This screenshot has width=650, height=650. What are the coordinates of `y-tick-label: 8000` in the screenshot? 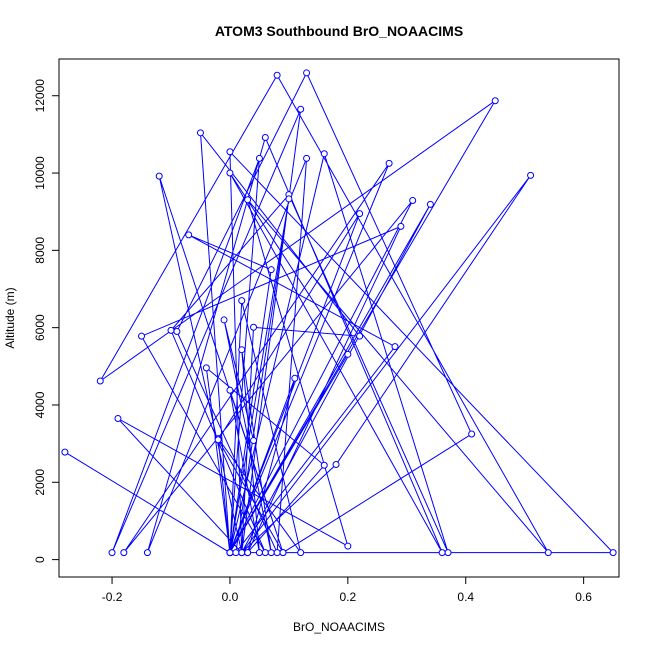 It's located at (40, 250).